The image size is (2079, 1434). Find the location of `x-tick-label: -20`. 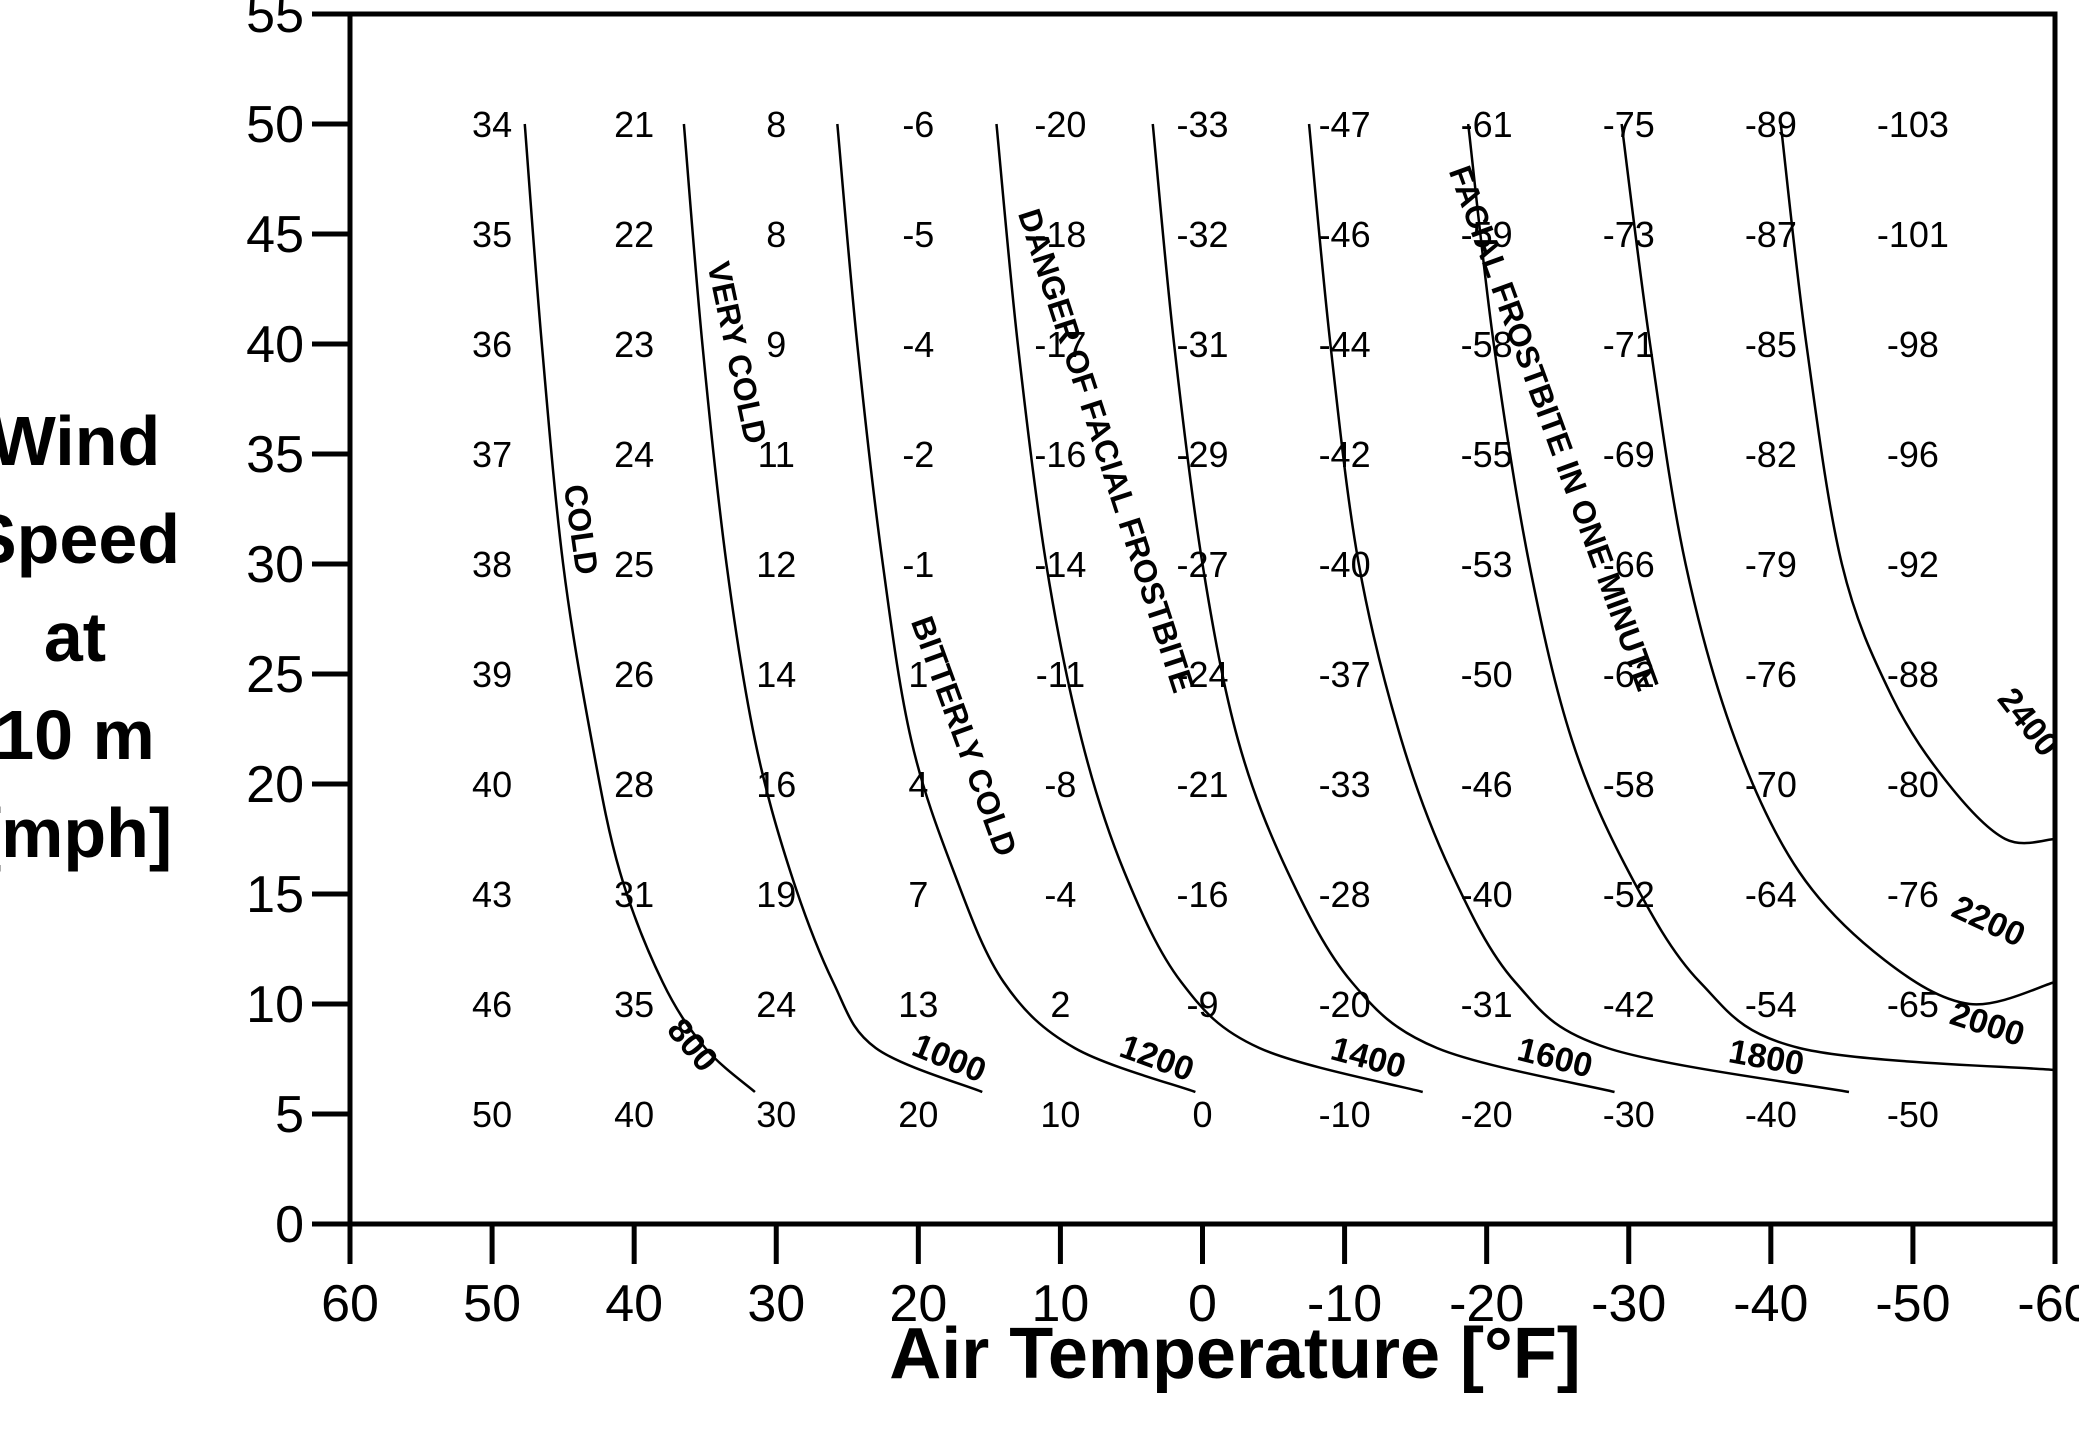

x-tick-label: -20 is located at coordinates (1486, 1304).